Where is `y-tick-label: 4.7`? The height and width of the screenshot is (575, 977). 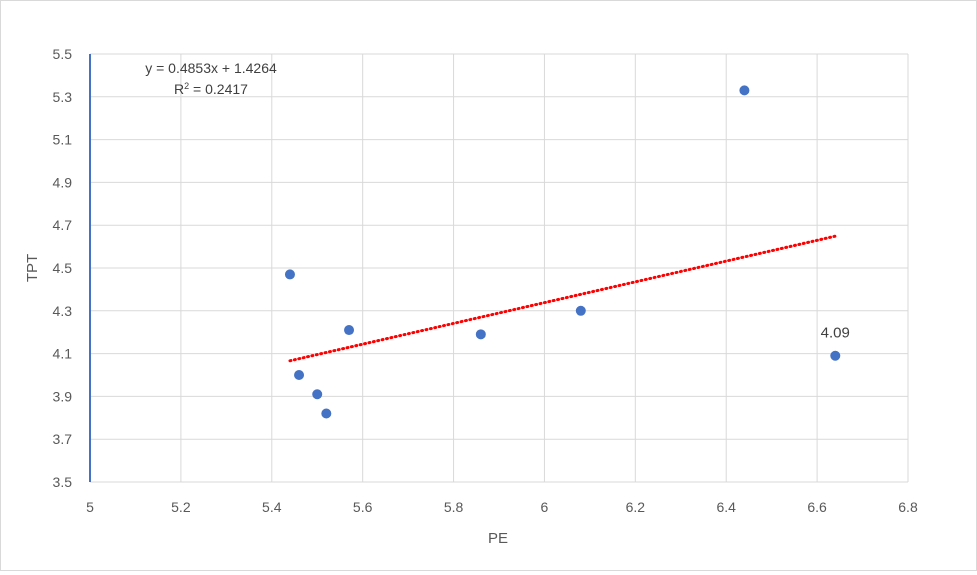
y-tick-label: 4.7 is located at coordinates (63, 225).